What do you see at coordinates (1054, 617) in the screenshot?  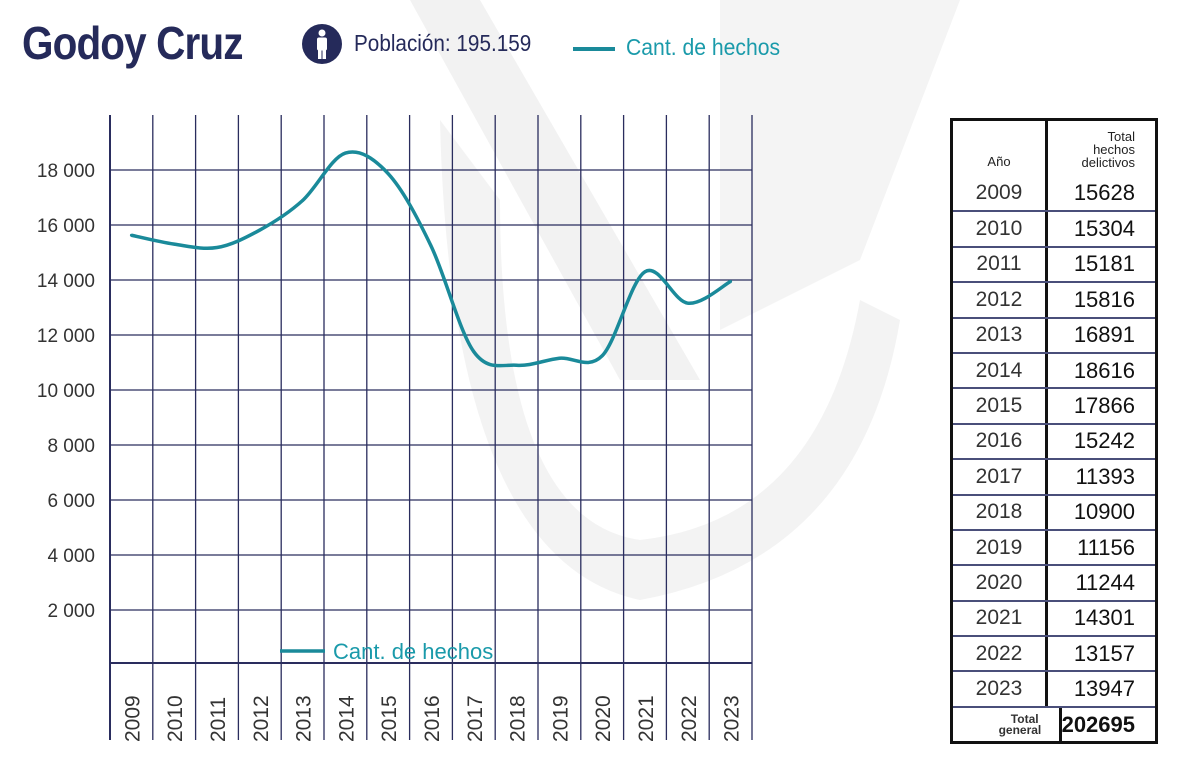 I see `table-row: 2021 14301` at bounding box center [1054, 617].